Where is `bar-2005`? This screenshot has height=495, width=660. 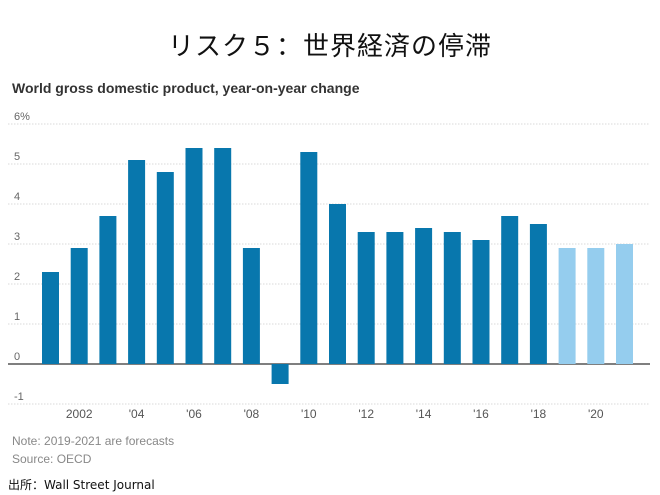 bar-2005 is located at coordinates (165, 268).